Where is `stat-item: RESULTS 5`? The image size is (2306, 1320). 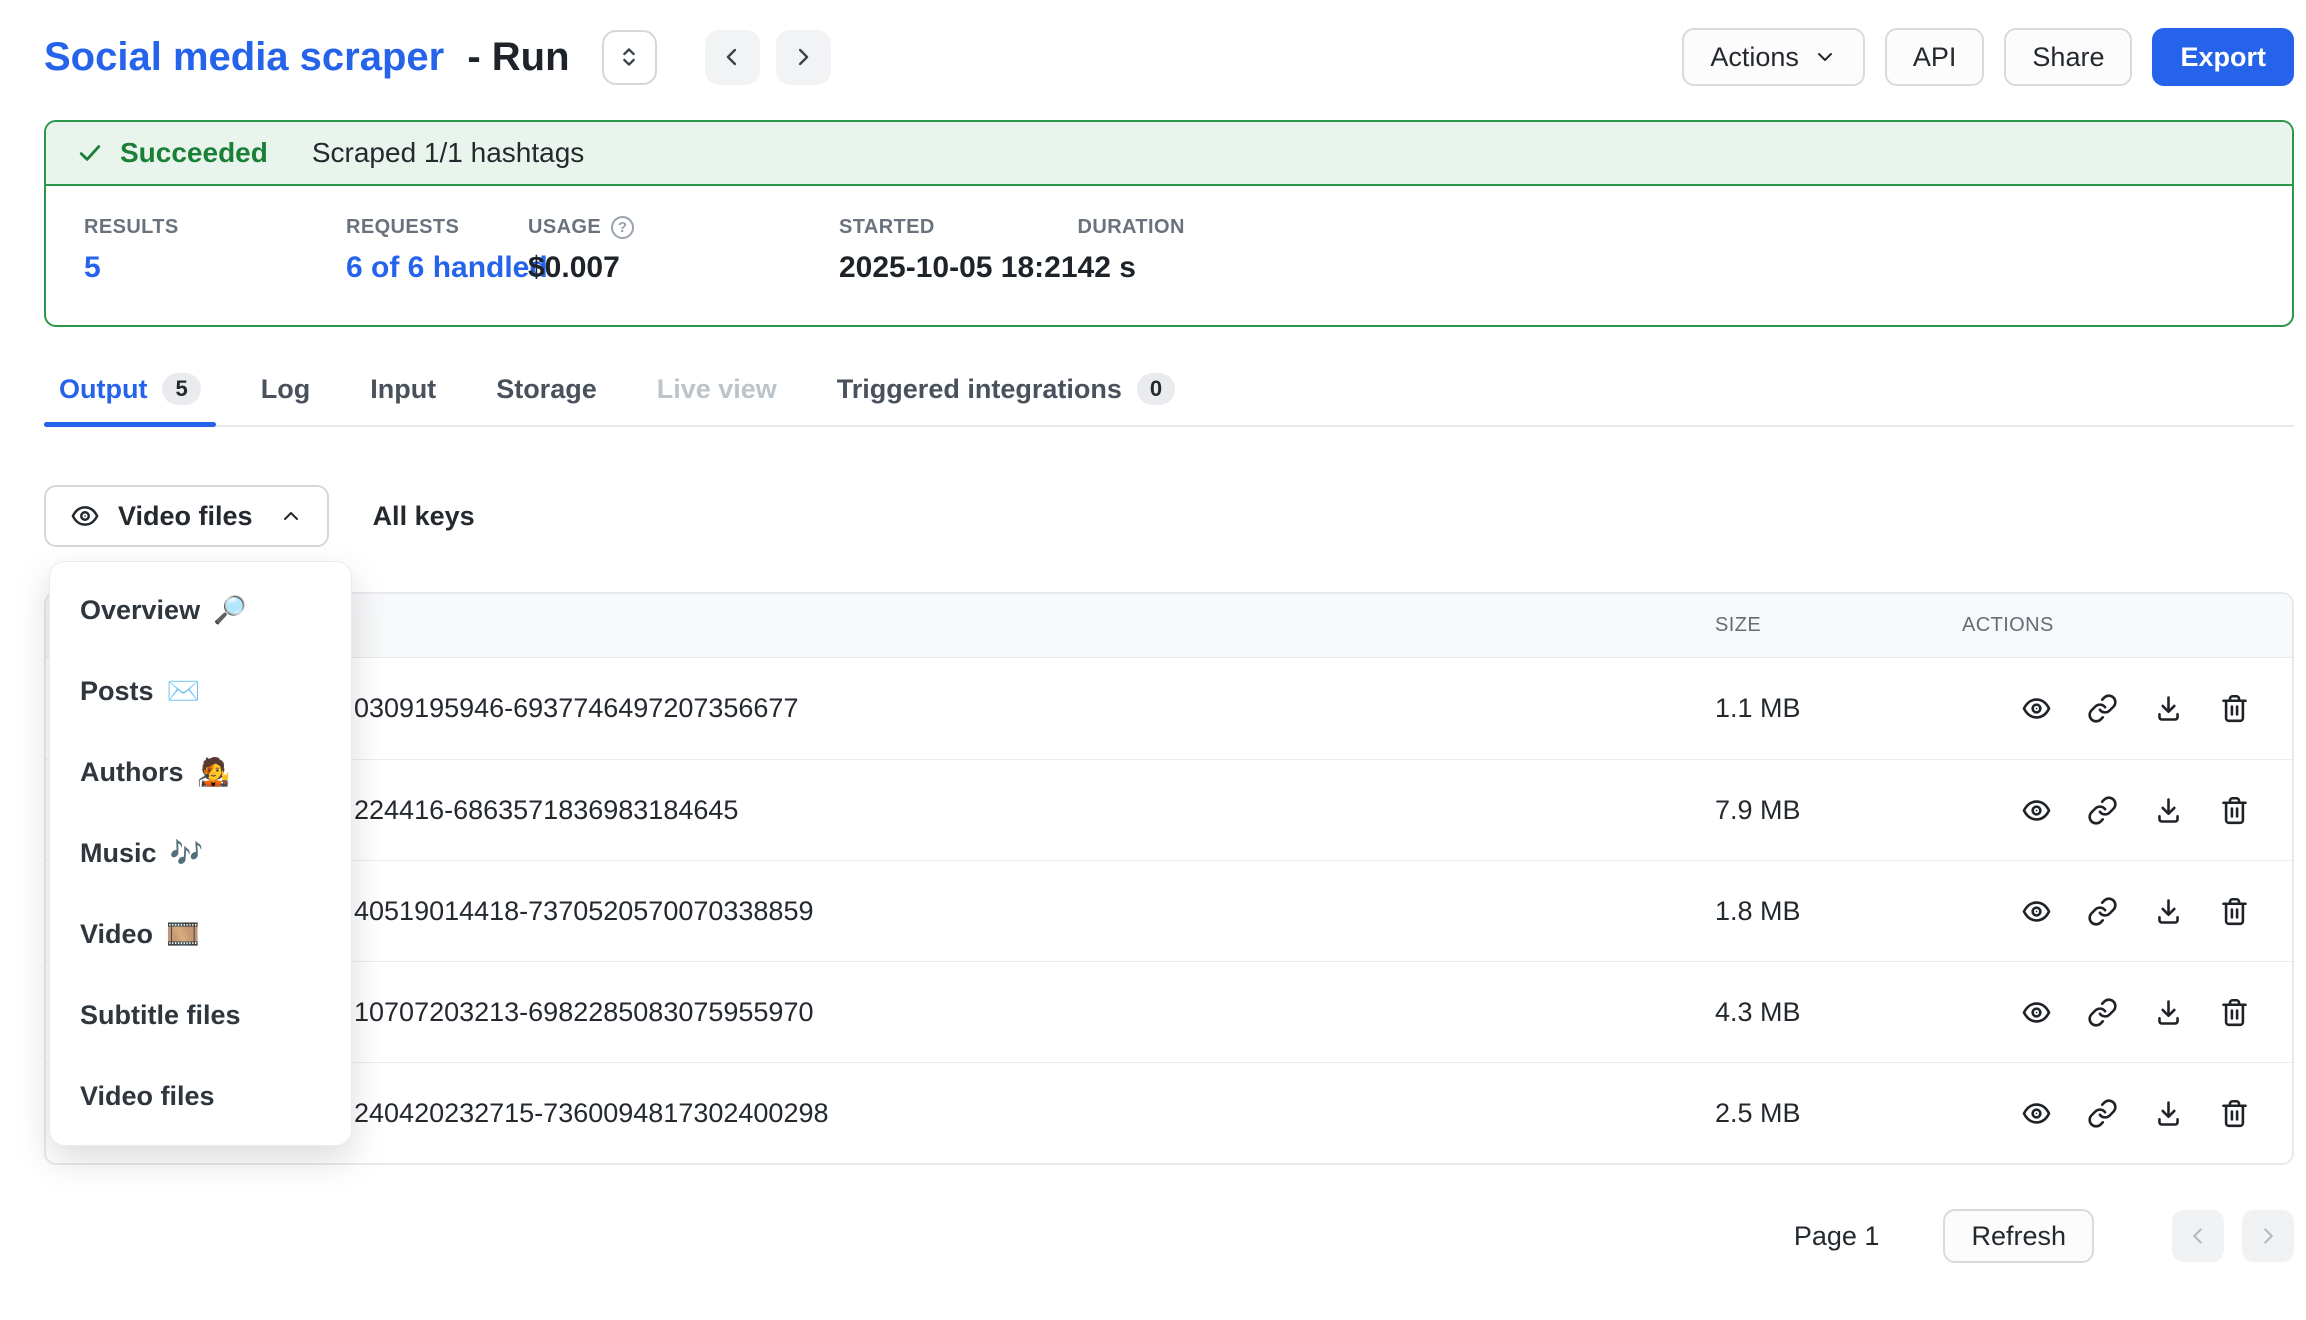 stat-item: RESULTS 5 is located at coordinates (215, 250).